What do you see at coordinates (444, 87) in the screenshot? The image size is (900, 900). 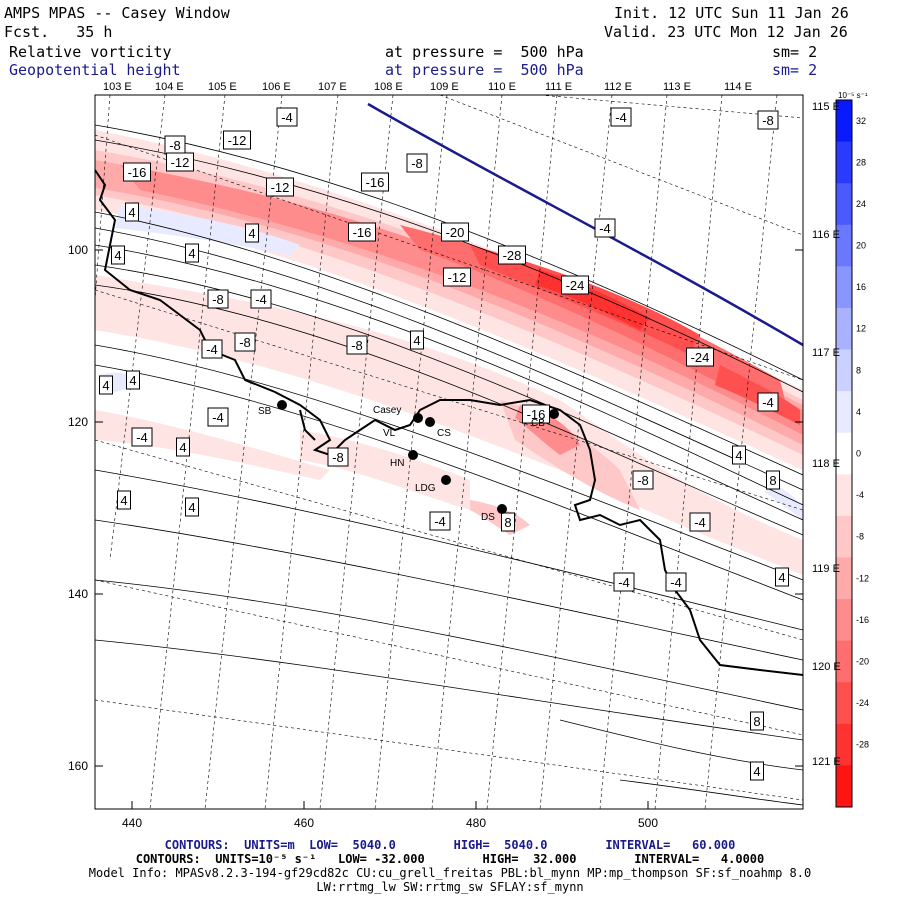 I see `lon-label: 109 E` at bounding box center [444, 87].